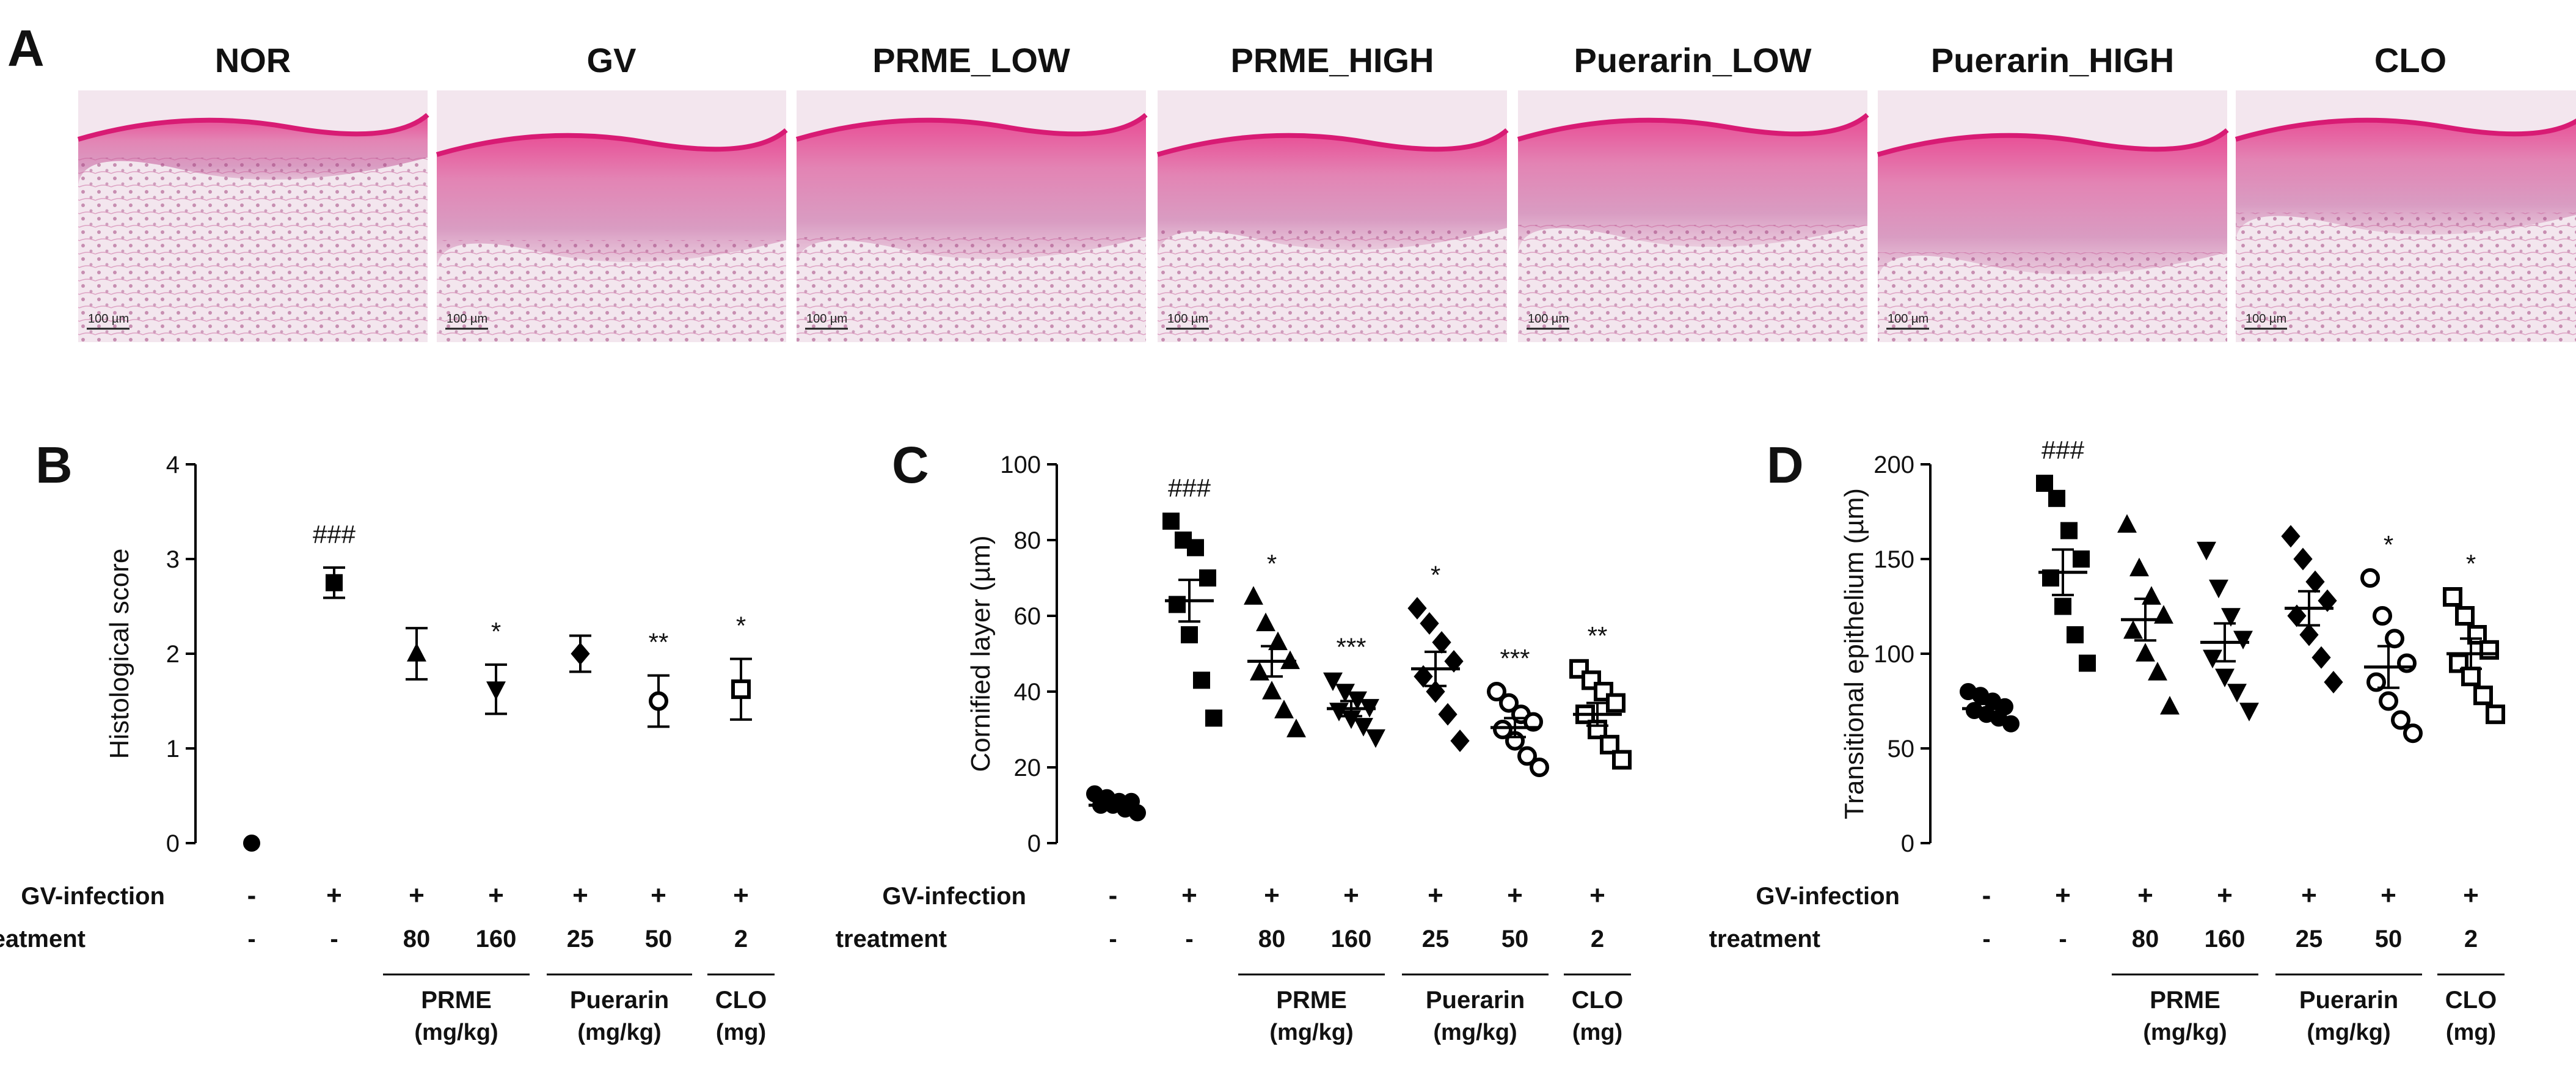 This screenshot has height=1071, width=2576. What do you see at coordinates (173, 464) in the screenshot?
I see `y-tick-label: 4` at bounding box center [173, 464].